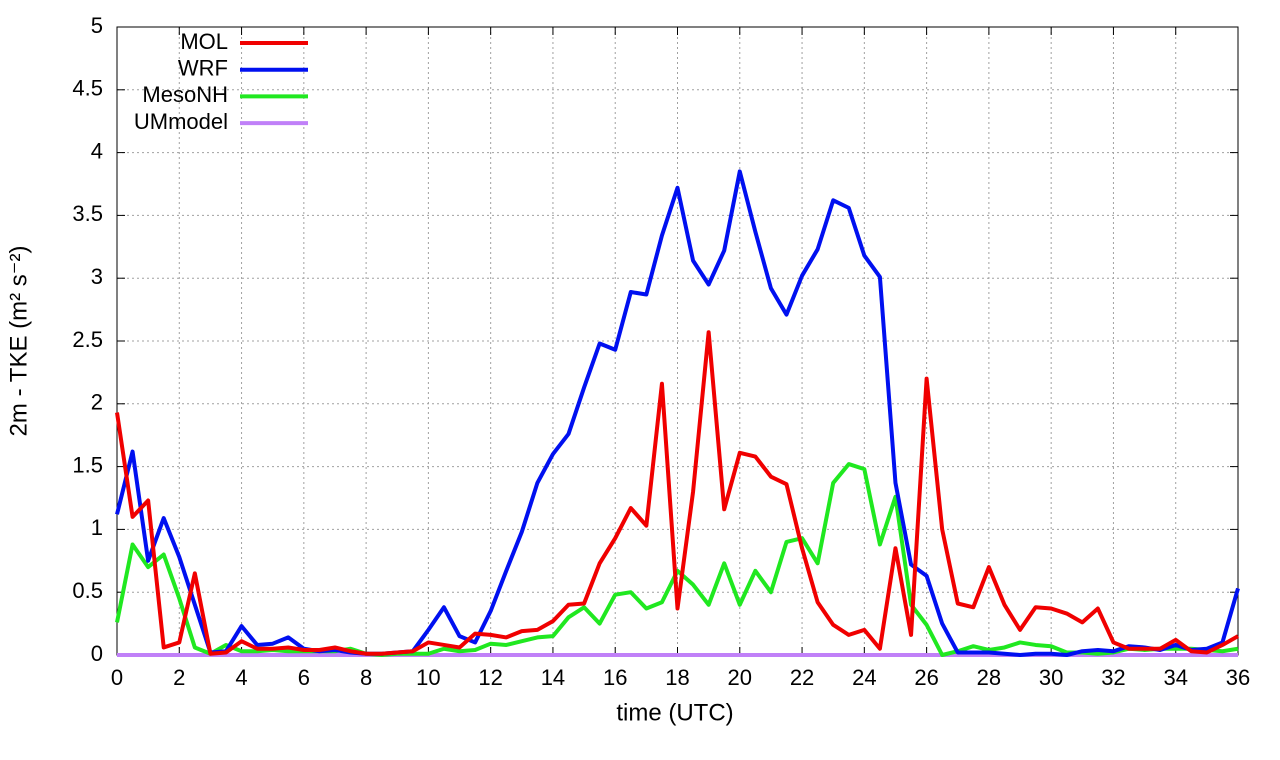 This screenshot has height=760, width=1280. What do you see at coordinates (185, 94) in the screenshot?
I see `legend-label: MesoNH` at bounding box center [185, 94].